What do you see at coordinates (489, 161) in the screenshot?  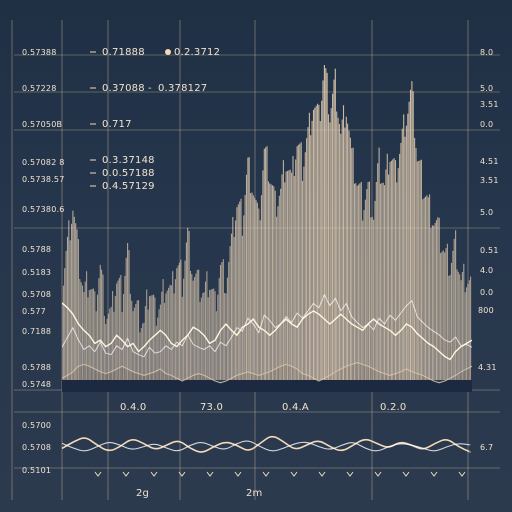 I see `right-axis-label: 4.51` at bounding box center [489, 161].